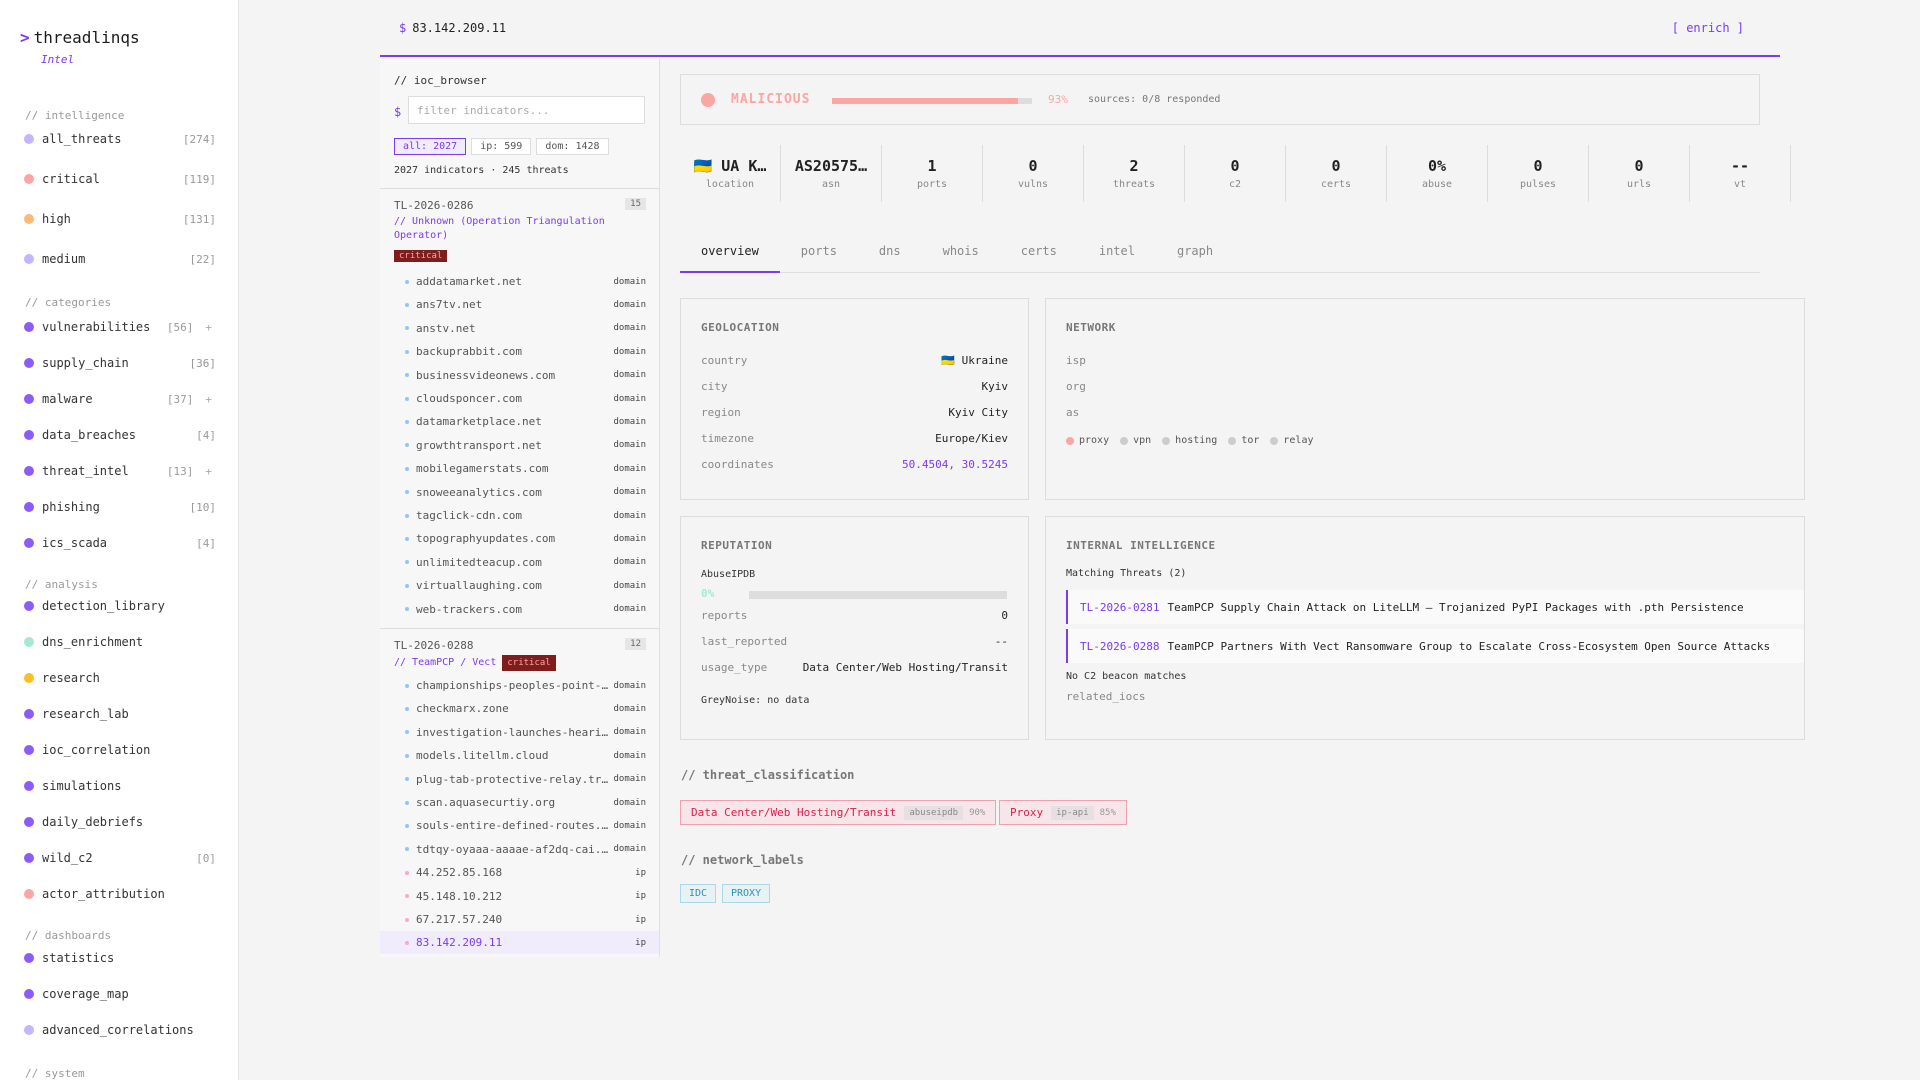  I want to click on ioc-list-item: 67.217.57.240 ip, so click(519, 919).